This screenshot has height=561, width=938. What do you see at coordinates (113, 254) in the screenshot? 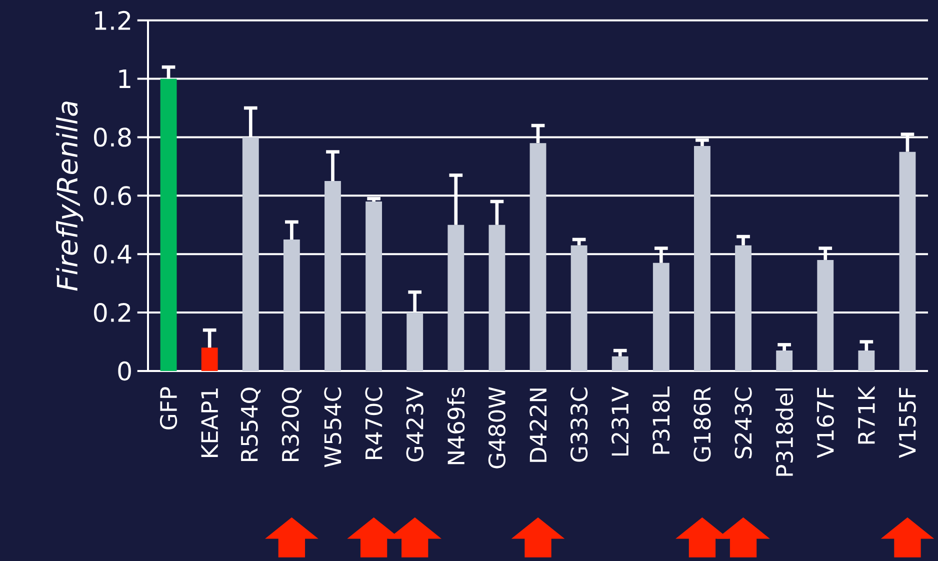
I see `y-tick-label: 0.4` at bounding box center [113, 254].